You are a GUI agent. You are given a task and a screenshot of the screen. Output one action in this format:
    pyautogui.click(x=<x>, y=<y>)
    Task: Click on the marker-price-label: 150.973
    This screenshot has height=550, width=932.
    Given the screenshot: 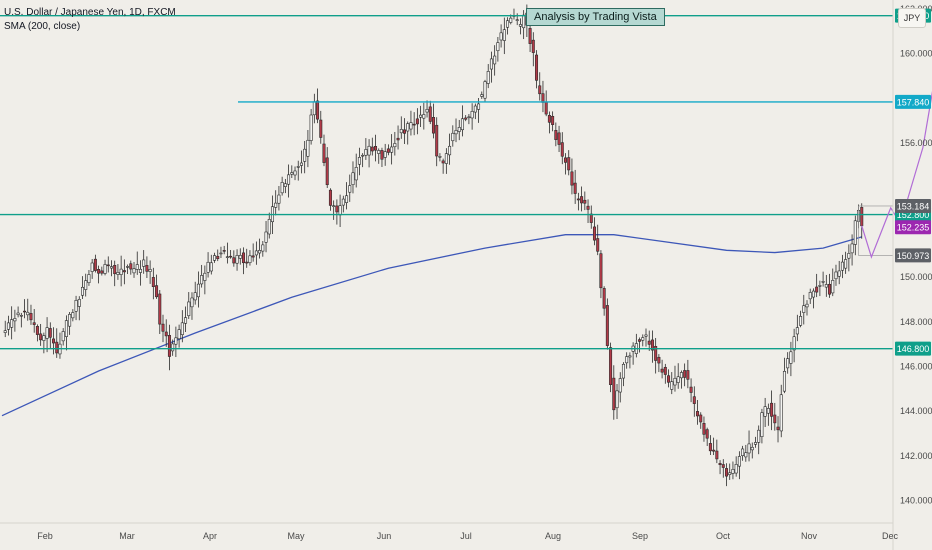 What is the action you would take?
    pyautogui.click(x=913, y=256)
    